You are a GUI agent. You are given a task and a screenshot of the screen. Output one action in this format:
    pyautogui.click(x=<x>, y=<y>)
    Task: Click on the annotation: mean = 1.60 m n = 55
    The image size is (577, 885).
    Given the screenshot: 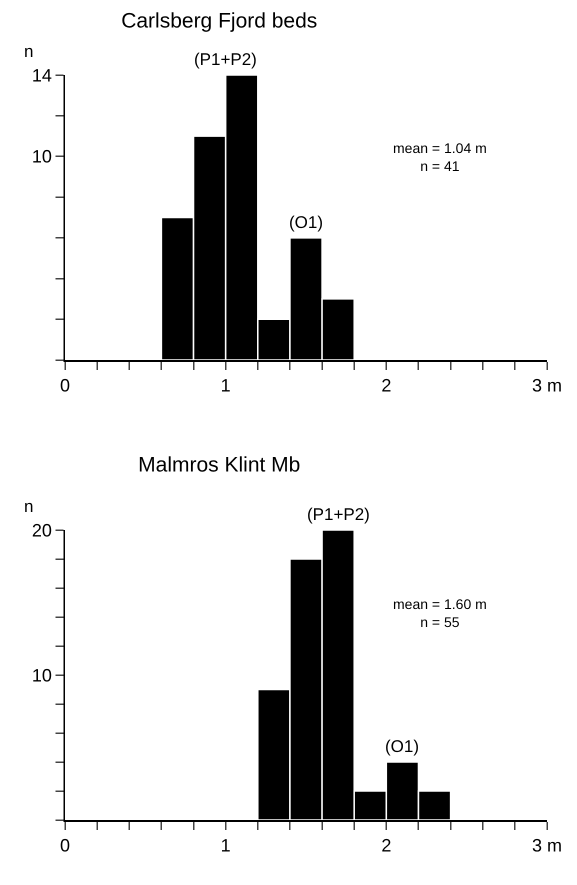 What is the action you would take?
    pyautogui.click(x=440, y=613)
    